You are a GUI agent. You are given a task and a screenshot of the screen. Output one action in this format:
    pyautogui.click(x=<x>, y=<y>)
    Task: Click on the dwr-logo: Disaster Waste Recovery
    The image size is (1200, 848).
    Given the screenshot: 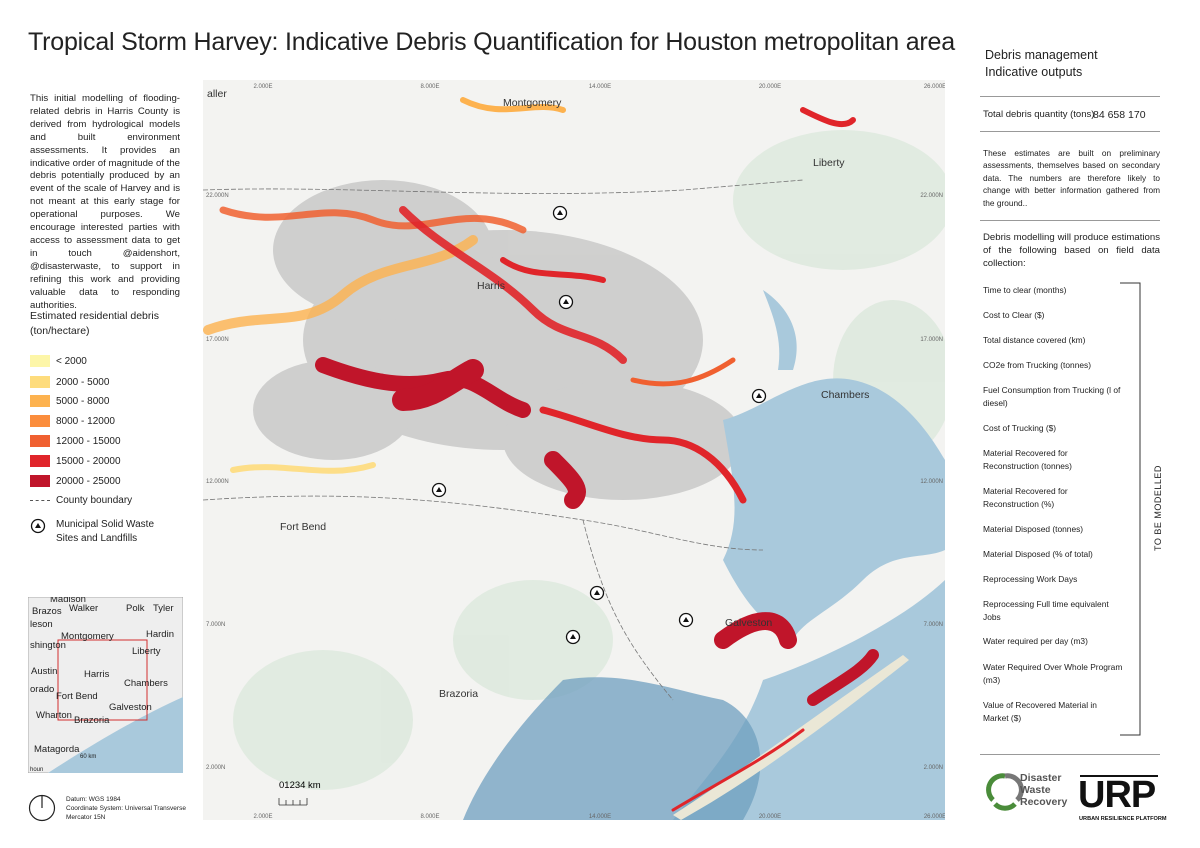 What is the action you would take?
    pyautogui.click(x=1043, y=790)
    